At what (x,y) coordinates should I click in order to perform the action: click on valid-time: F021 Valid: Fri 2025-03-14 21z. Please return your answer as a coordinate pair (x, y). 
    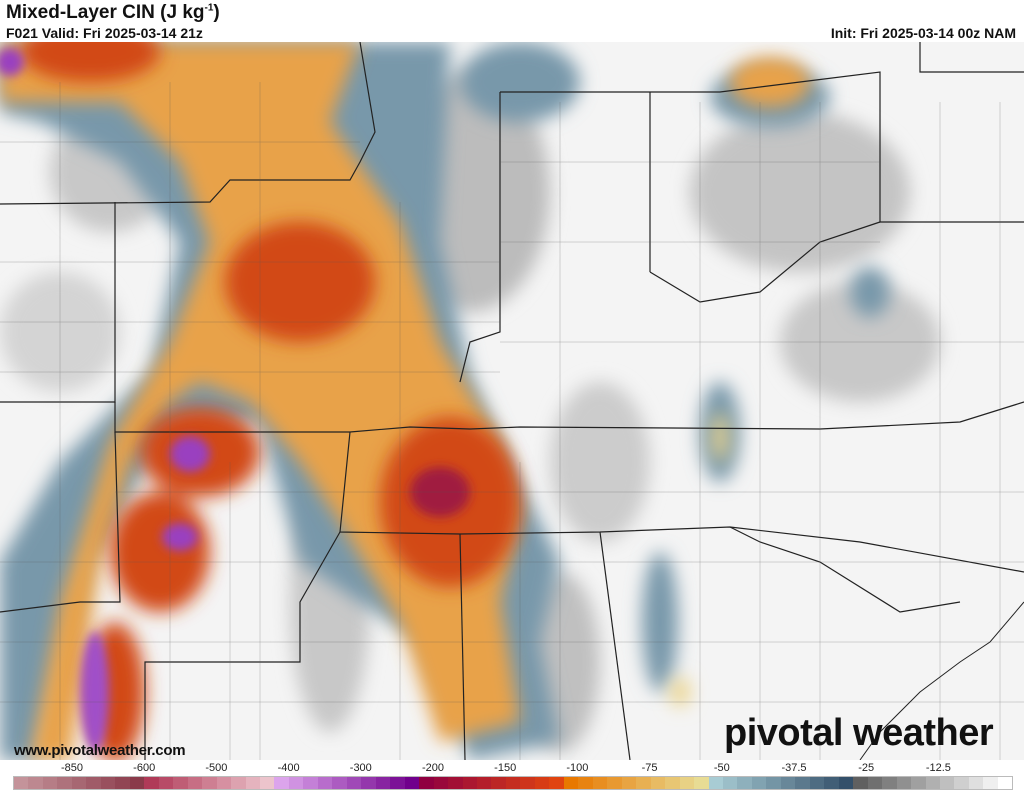
    Looking at the image, I should click on (104, 33).